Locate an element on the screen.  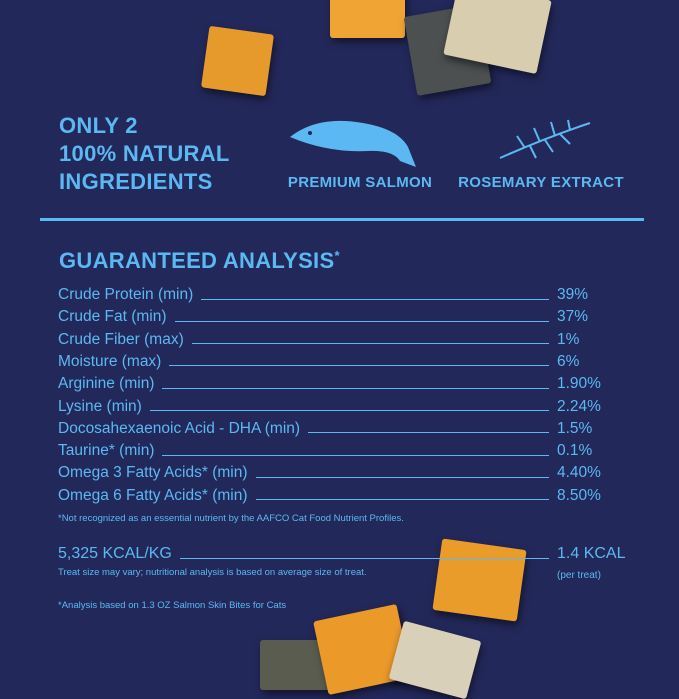
nutrient-value: 0.1% is located at coordinates (575, 451).